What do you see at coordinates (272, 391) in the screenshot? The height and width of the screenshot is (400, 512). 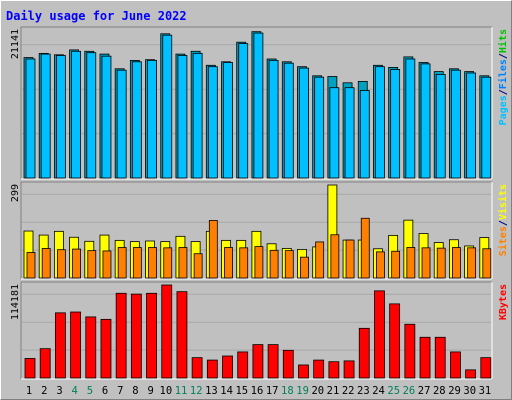 I see `x-tick-label: 17` at bounding box center [272, 391].